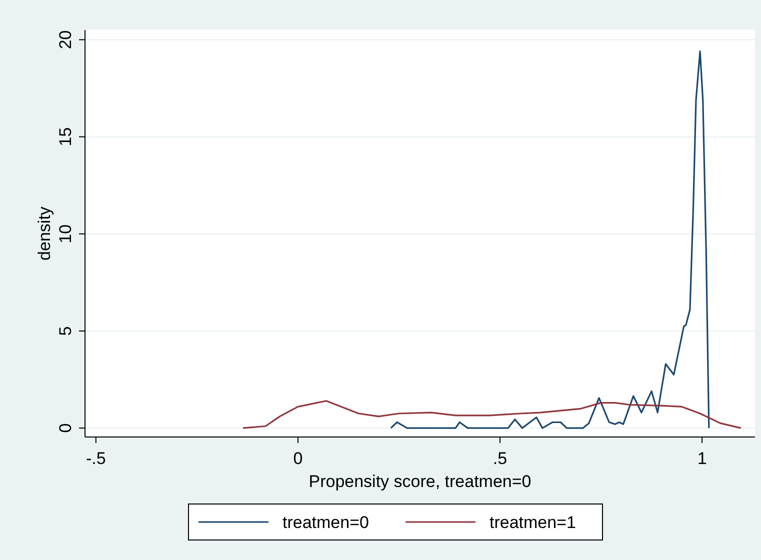 Image resolution: width=761 pixels, height=560 pixels. Describe the element at coordinates (533, 522) in the screenshot. I see `legend-label: treatmen=1` at that location.